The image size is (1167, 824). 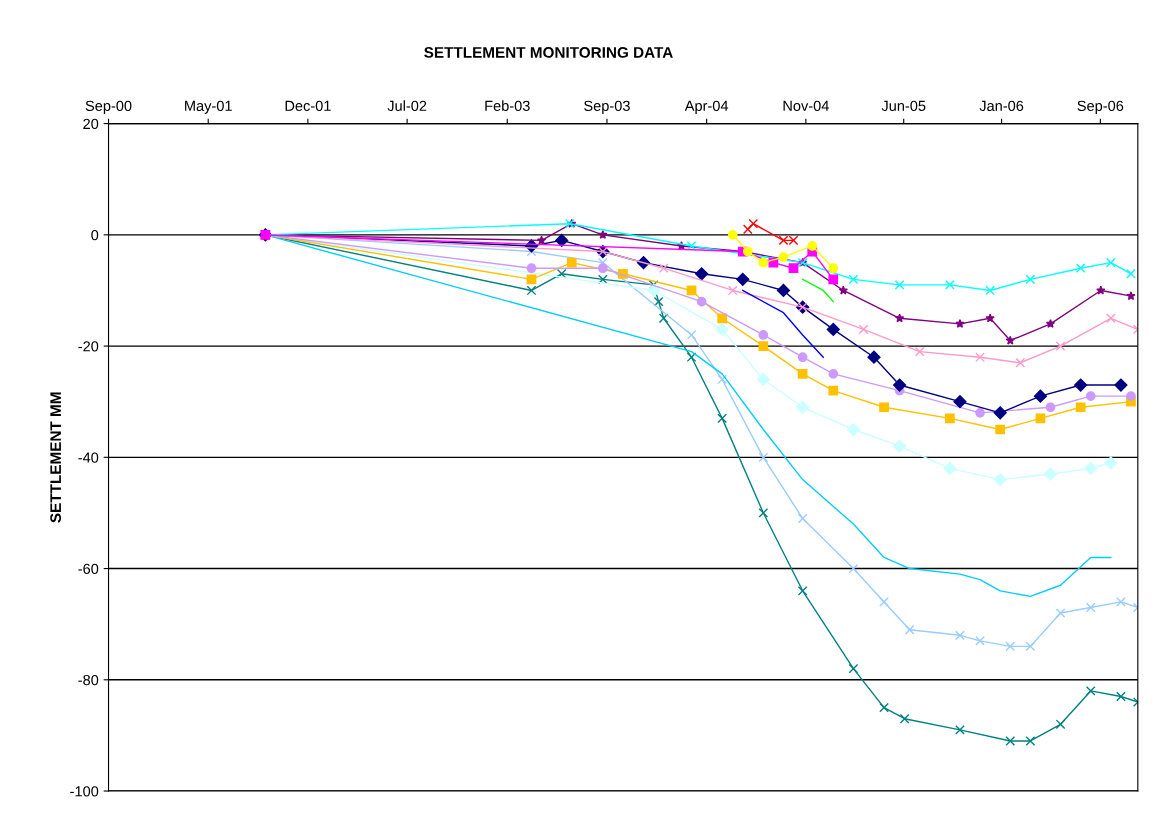 What do you see at coordinates (1100, 107) in the screenshot?
I see `x-tick-label: Sep-06` at bounding box center [1100, 107].